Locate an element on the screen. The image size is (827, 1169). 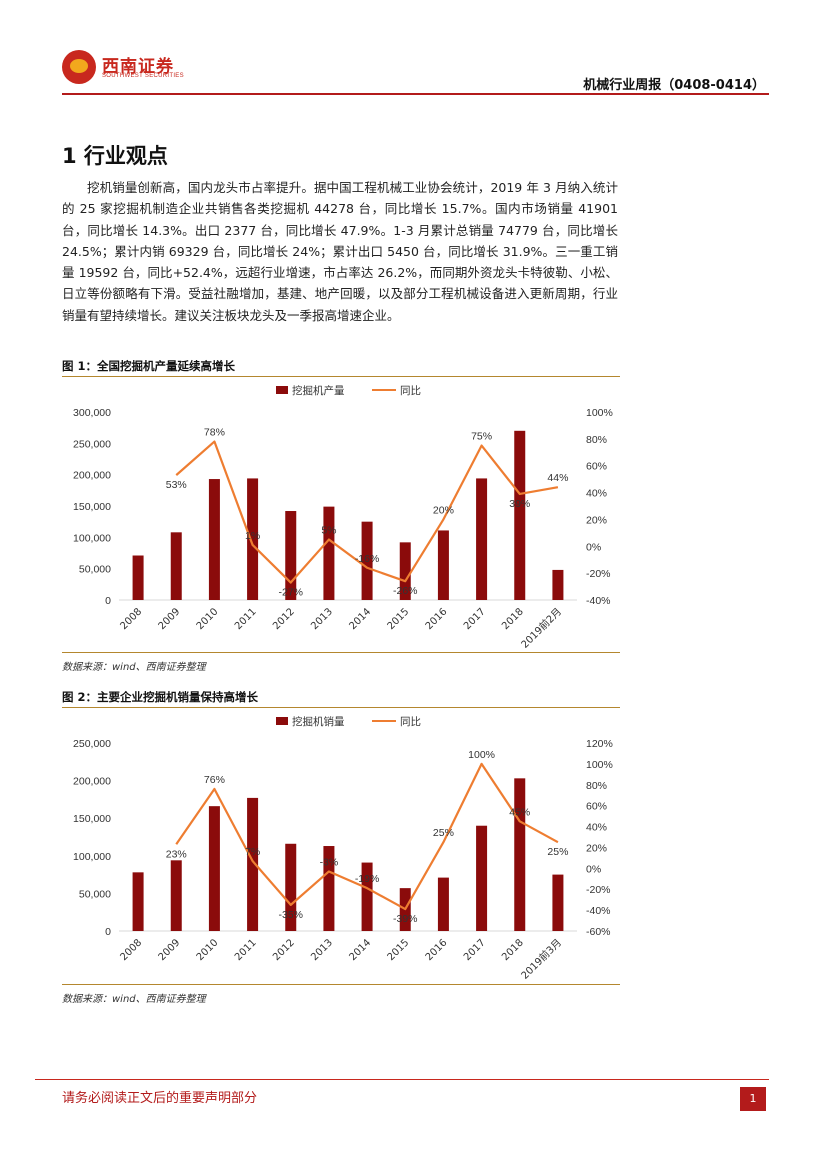
figure-1-top-rule is located at coordinates (341, 376).